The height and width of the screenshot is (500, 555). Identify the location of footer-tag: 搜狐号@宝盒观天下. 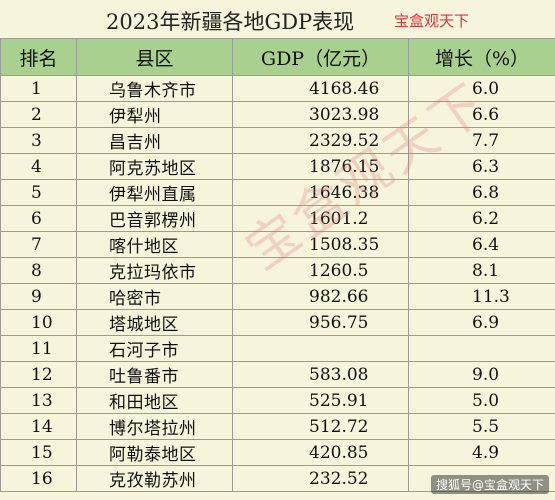
(489, 484).